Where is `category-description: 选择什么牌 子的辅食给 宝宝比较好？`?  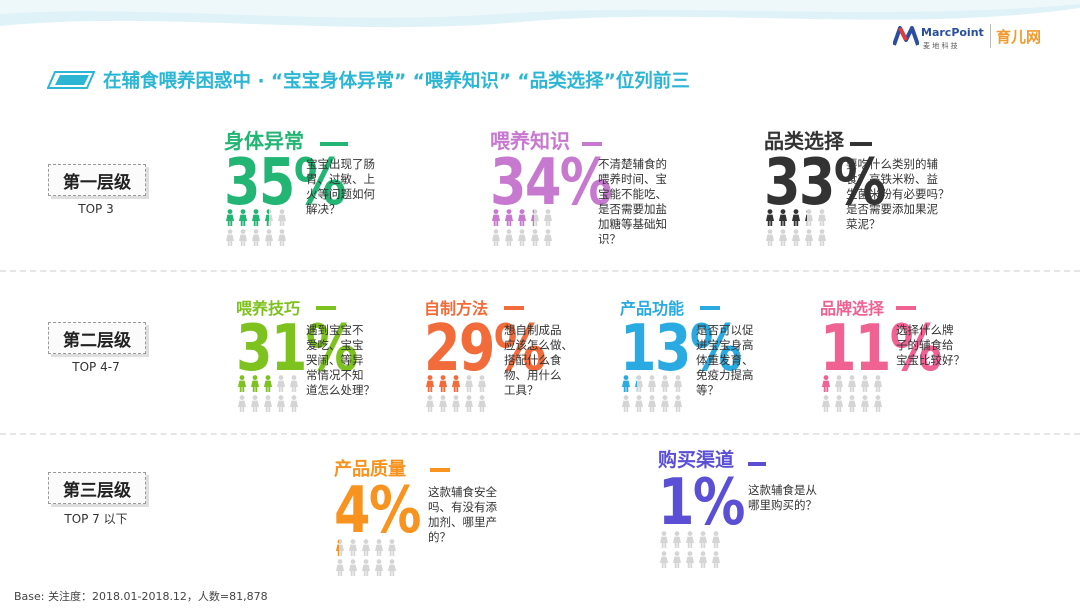
category-description: 选择什么牌 子的辅食给 宝宝比较好？ is located at coordinates (930, 345).